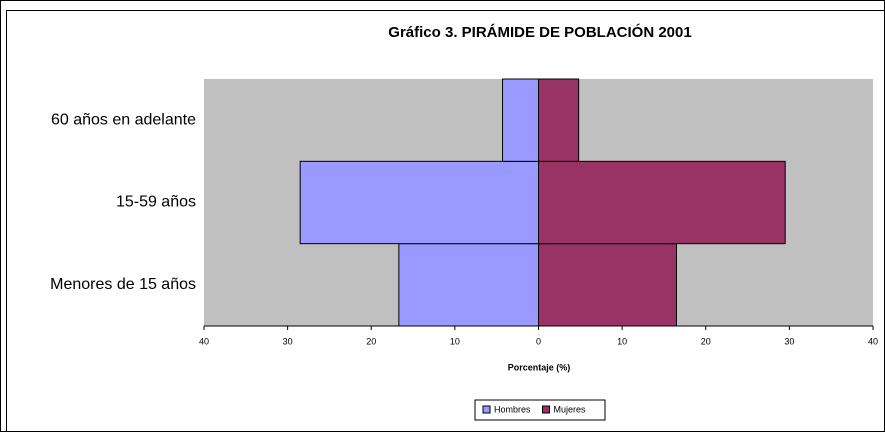 This screenshot has width=885, height=432. I want to click on legend-label: Hombres, so click(512, 409).